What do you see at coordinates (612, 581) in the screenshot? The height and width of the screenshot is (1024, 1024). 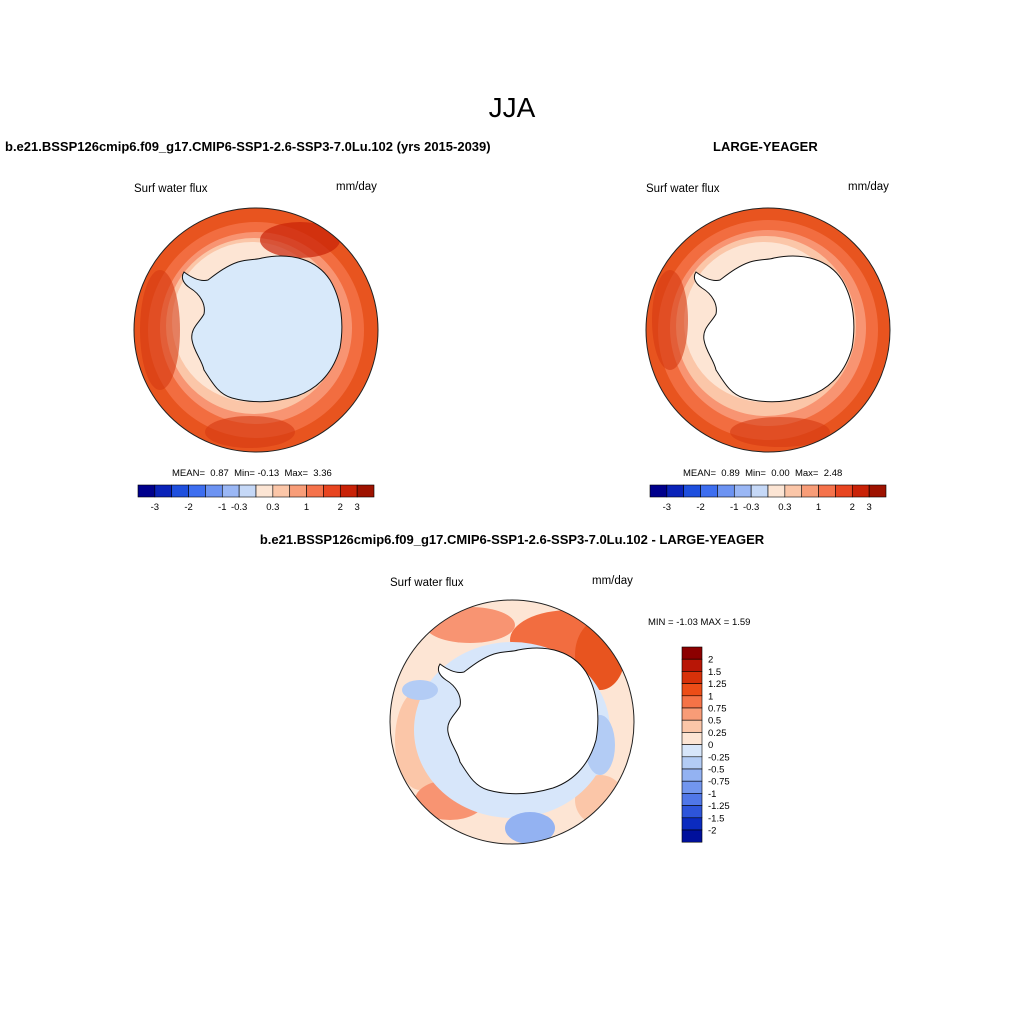 I see `panel3-units: mm/day` at bounding box center [612, 581].